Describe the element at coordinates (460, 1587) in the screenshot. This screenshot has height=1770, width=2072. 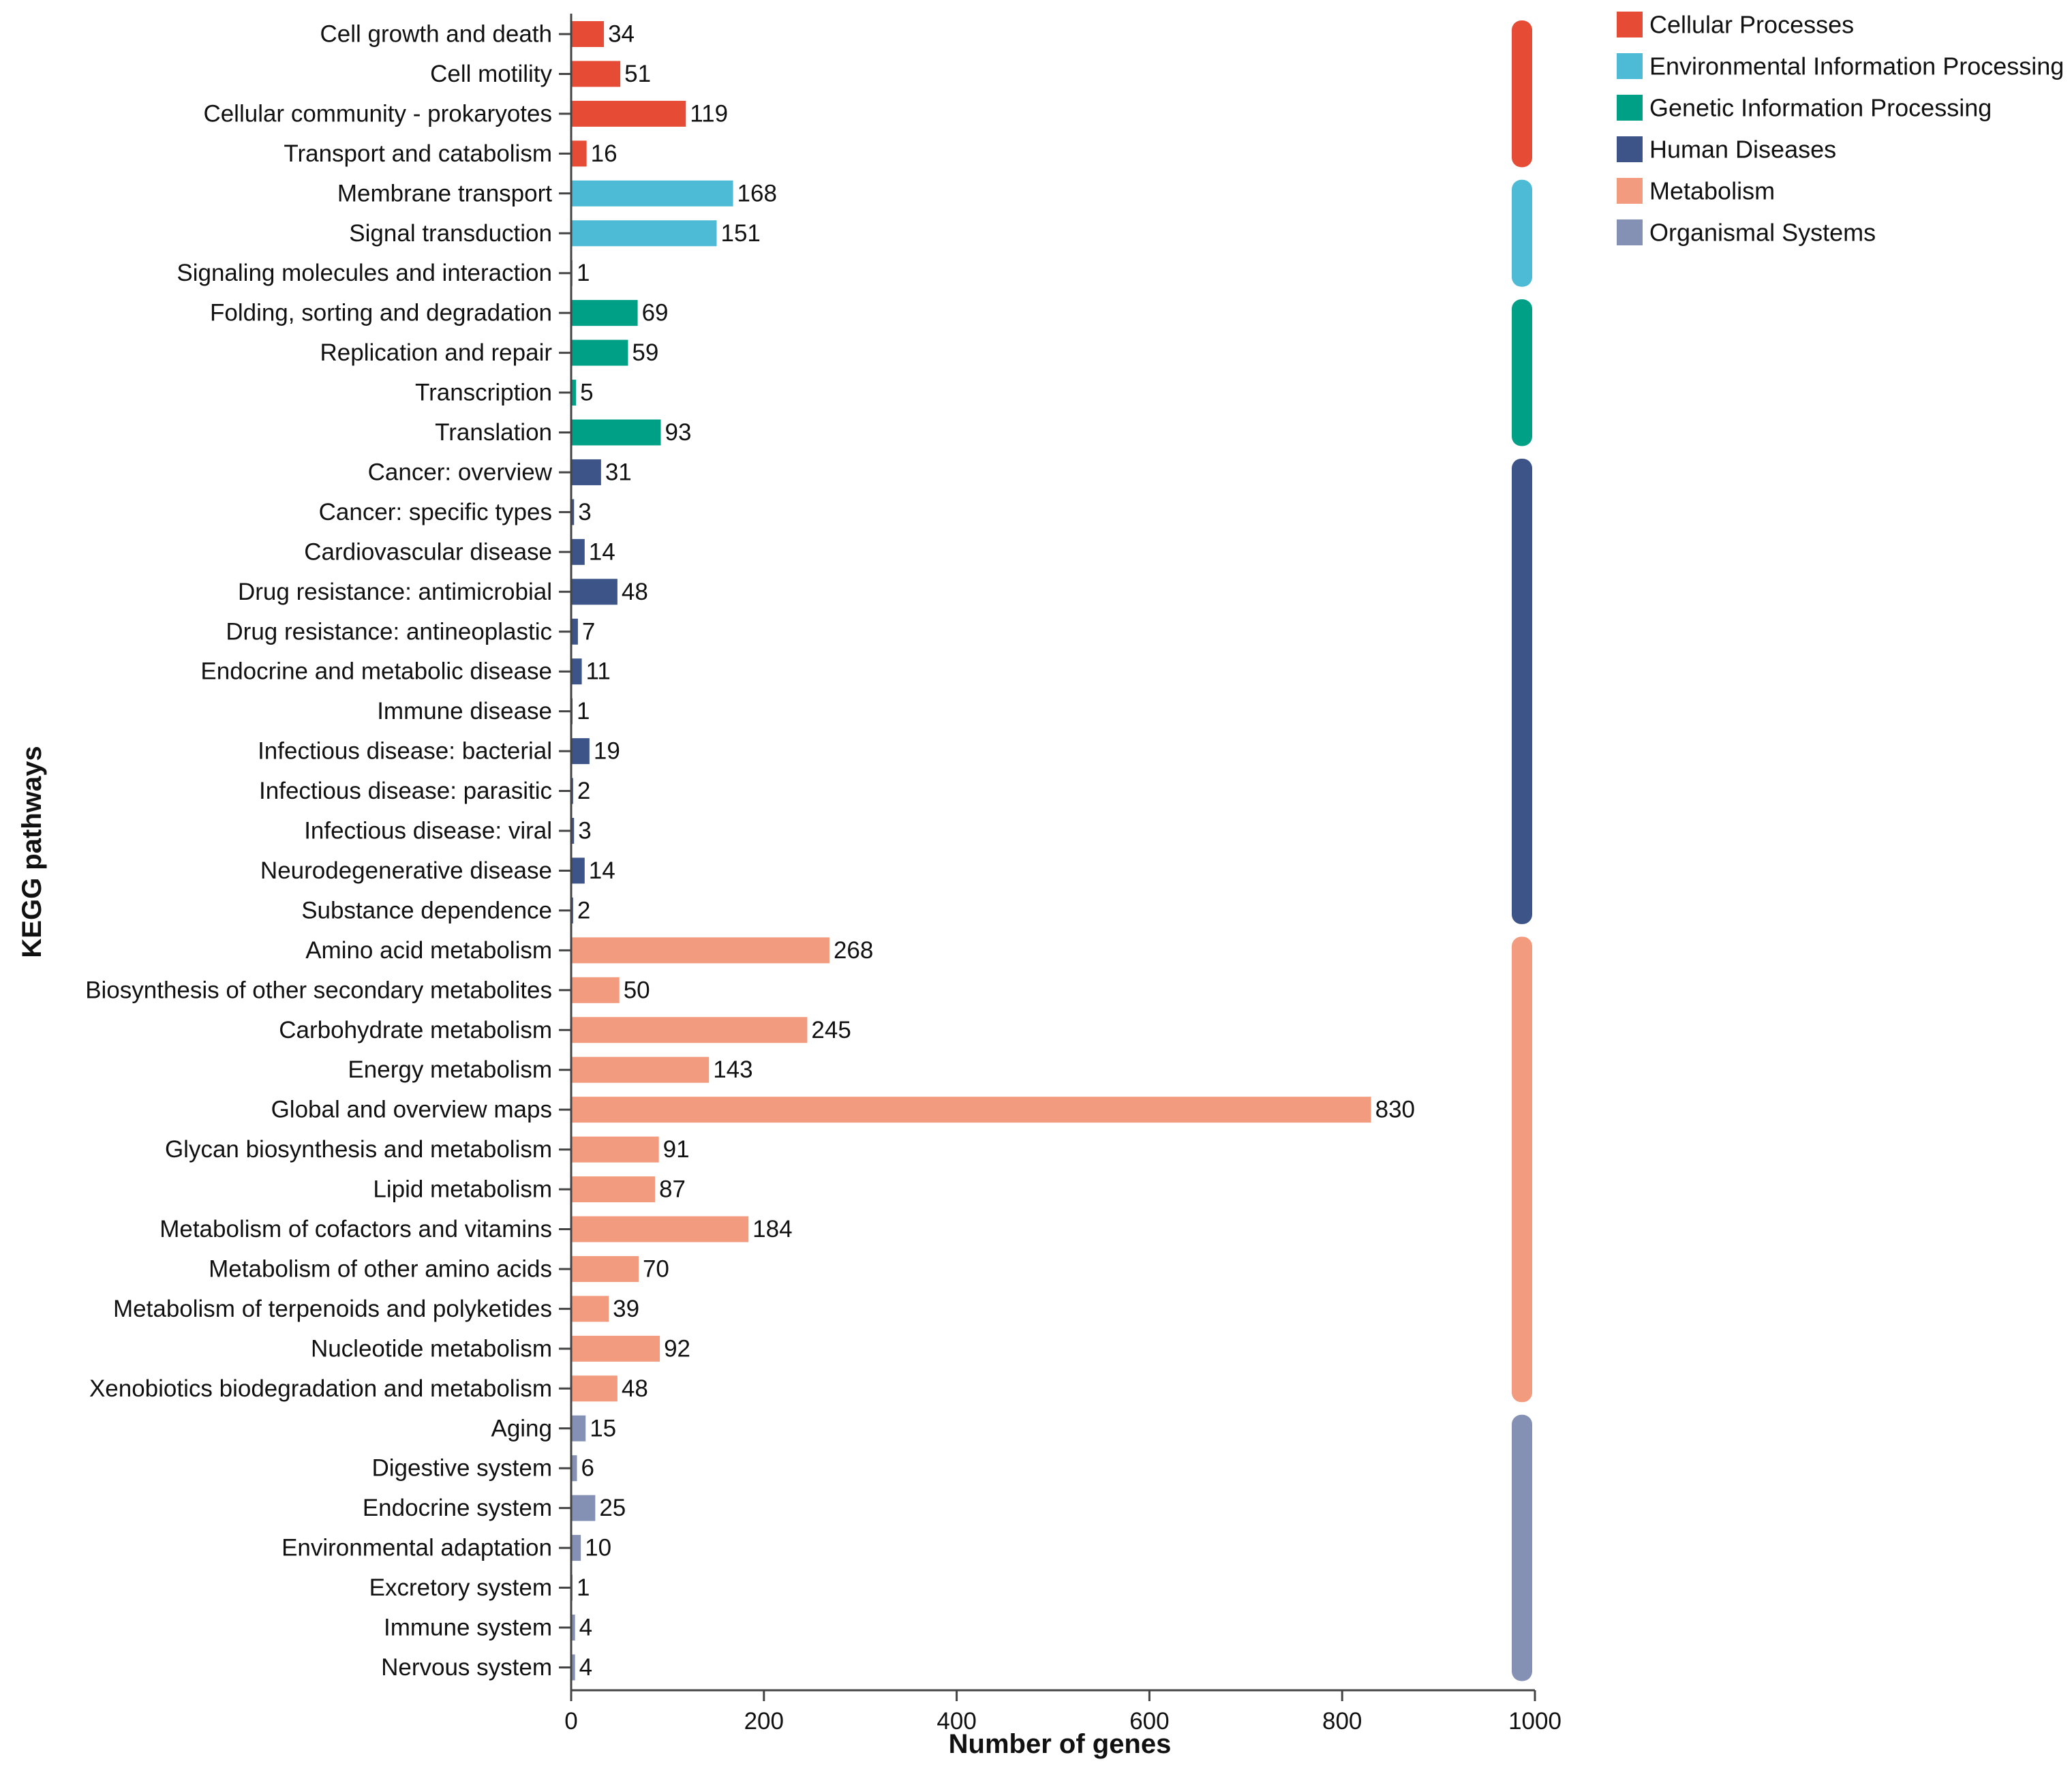
I see `category-label: Excretory system` at that location.